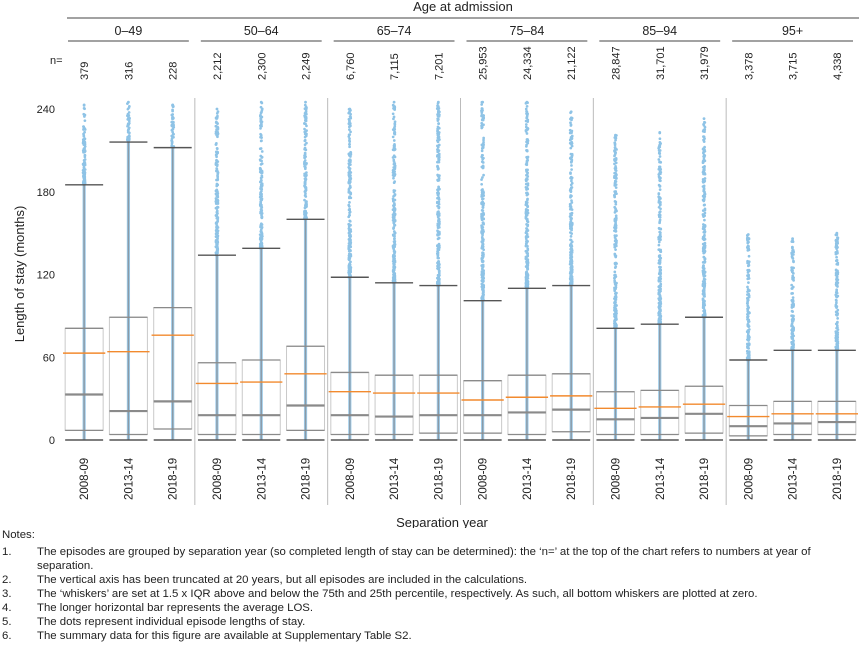  I want to click on sample-size-label: 228, so click(174, 71).